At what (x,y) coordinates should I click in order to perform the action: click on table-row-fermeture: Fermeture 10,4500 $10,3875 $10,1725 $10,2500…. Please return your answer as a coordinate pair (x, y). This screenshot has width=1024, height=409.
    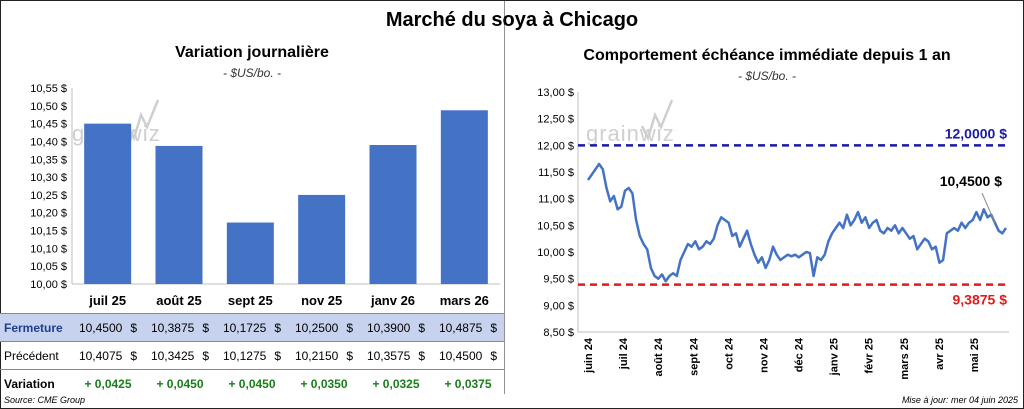
    Looking at the image, I should click on (252, 327).